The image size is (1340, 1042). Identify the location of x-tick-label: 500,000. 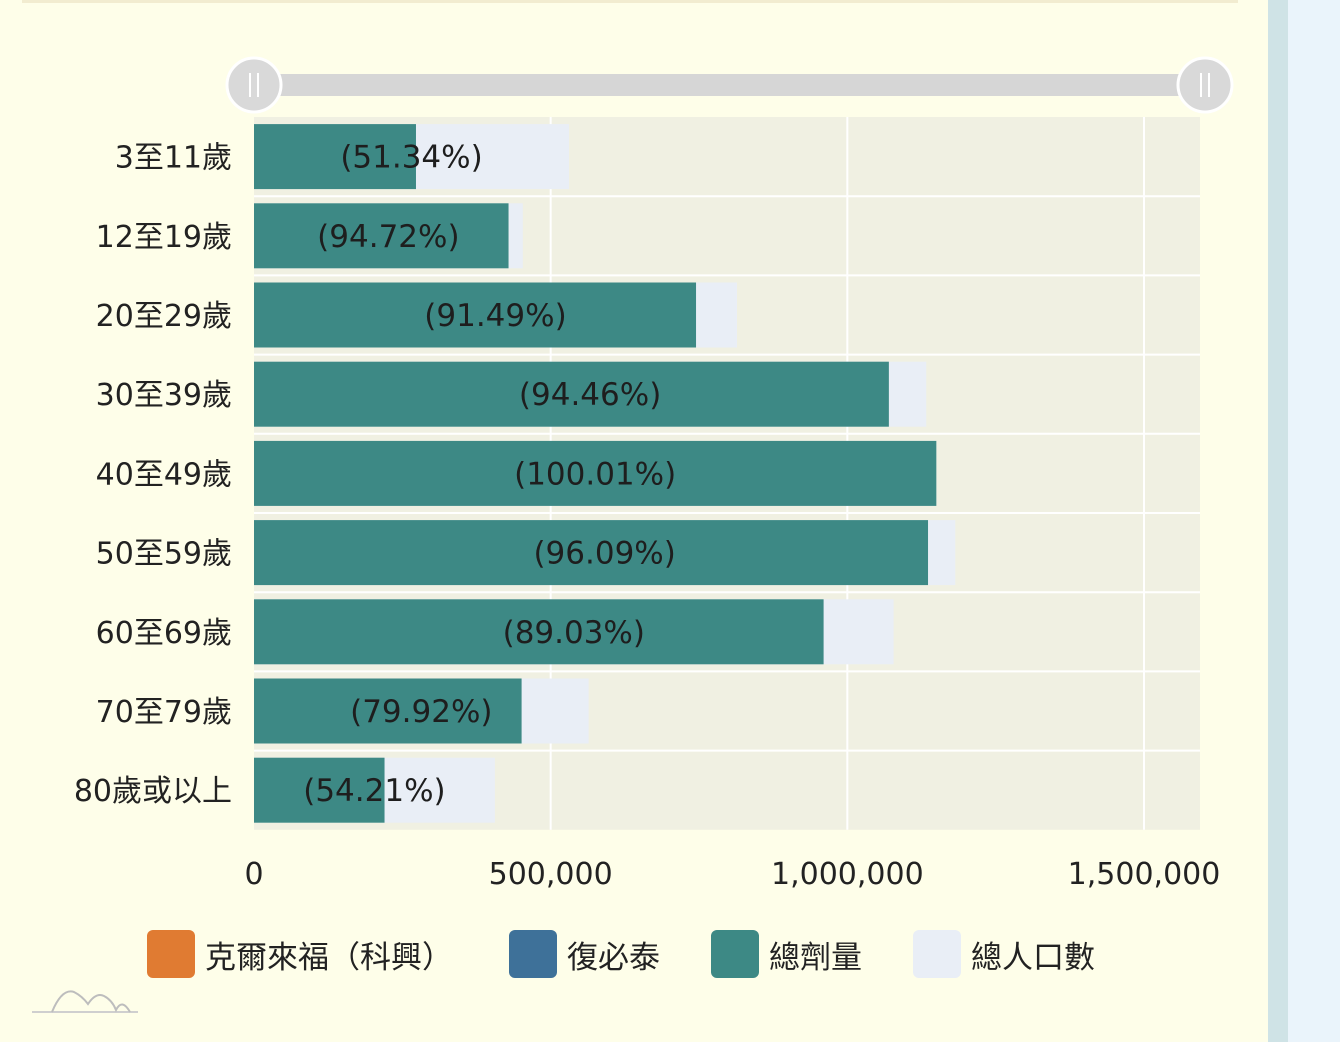
(551, 874).